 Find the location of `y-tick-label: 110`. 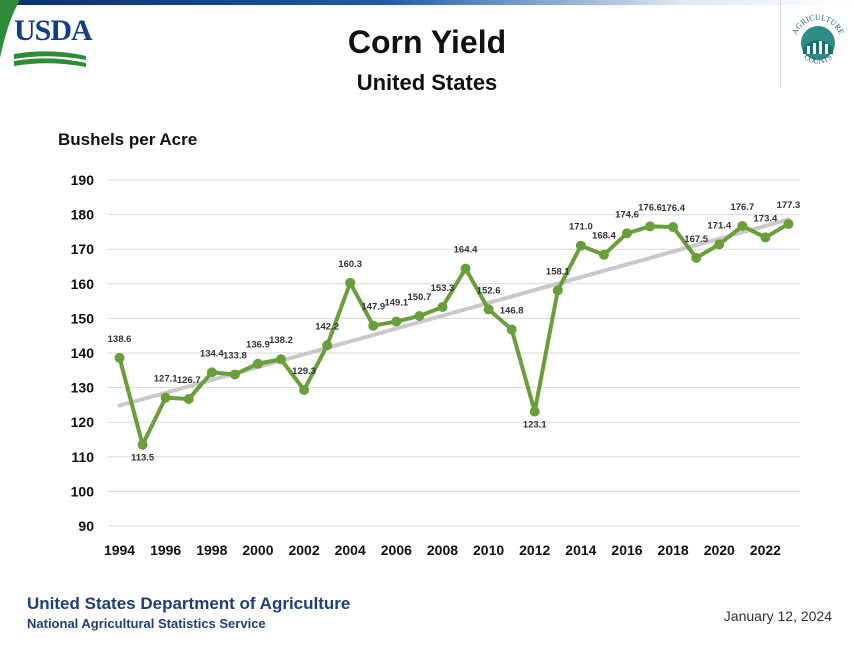

y-tick-label: 110 is located at coordinates (82, 457).